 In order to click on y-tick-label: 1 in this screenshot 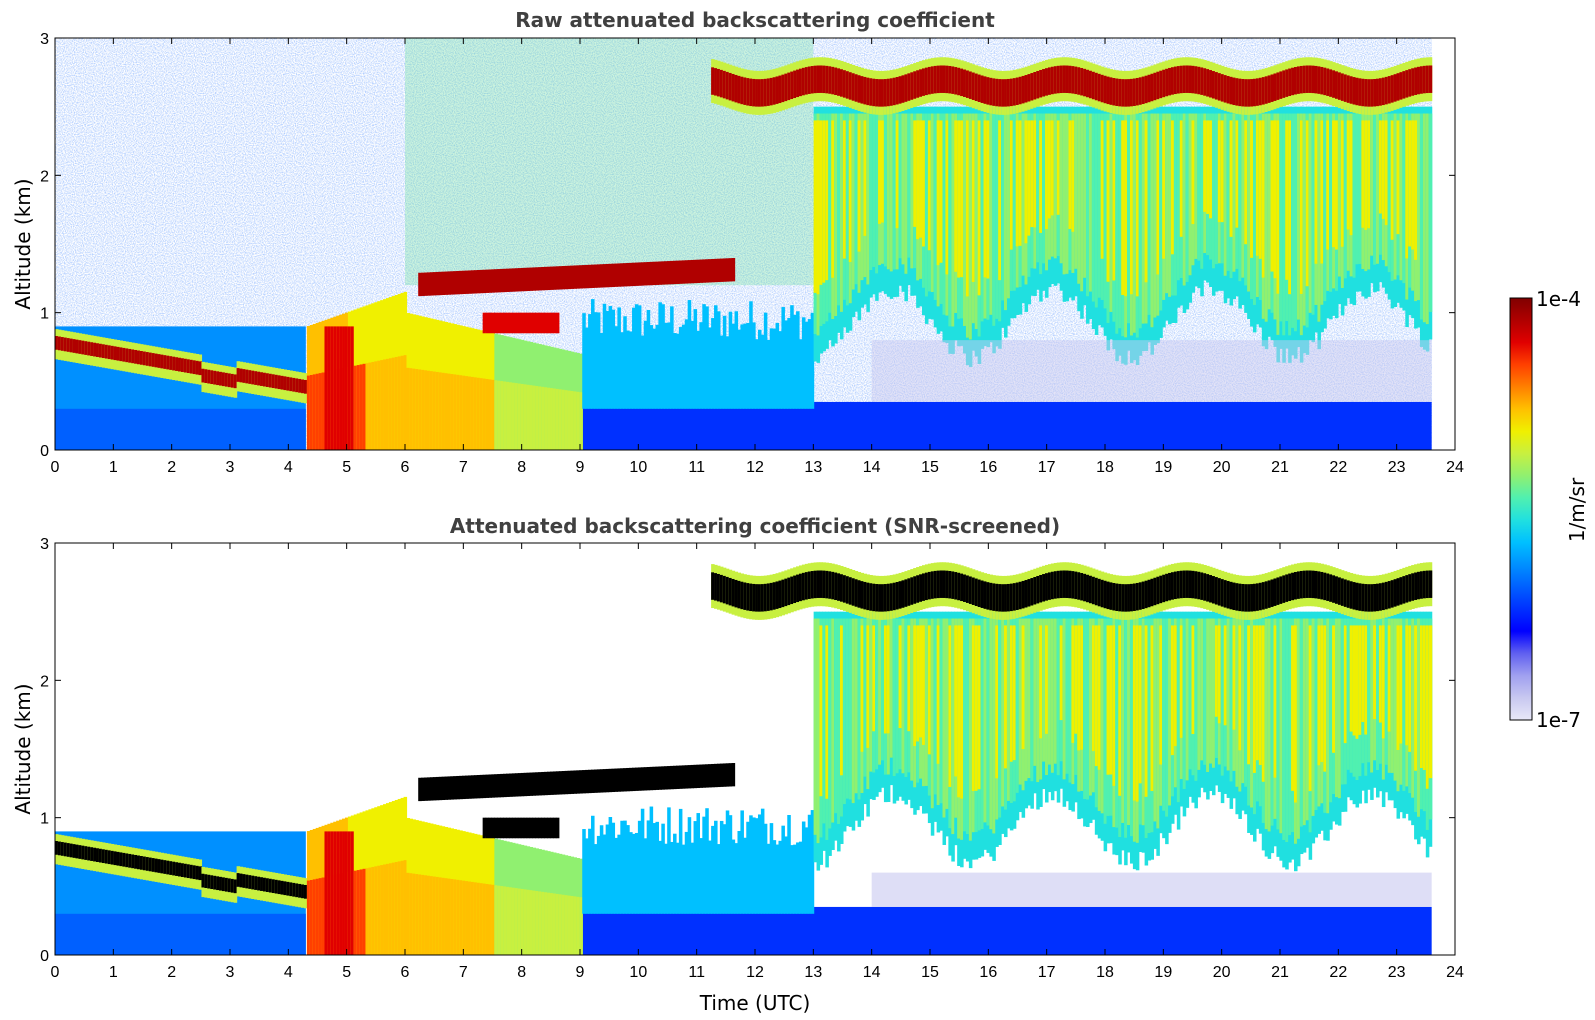, I will do `click(44, 314)`.